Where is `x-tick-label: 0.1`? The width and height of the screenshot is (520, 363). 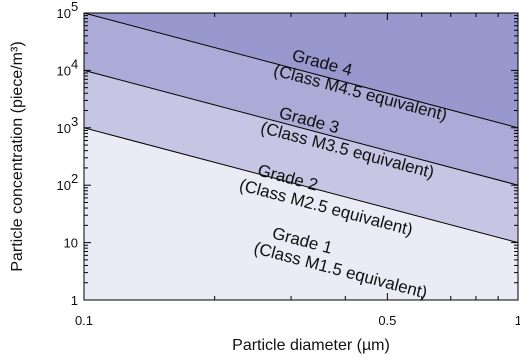 x-tick-label: 0.1 is located at coordinates (84, 320).